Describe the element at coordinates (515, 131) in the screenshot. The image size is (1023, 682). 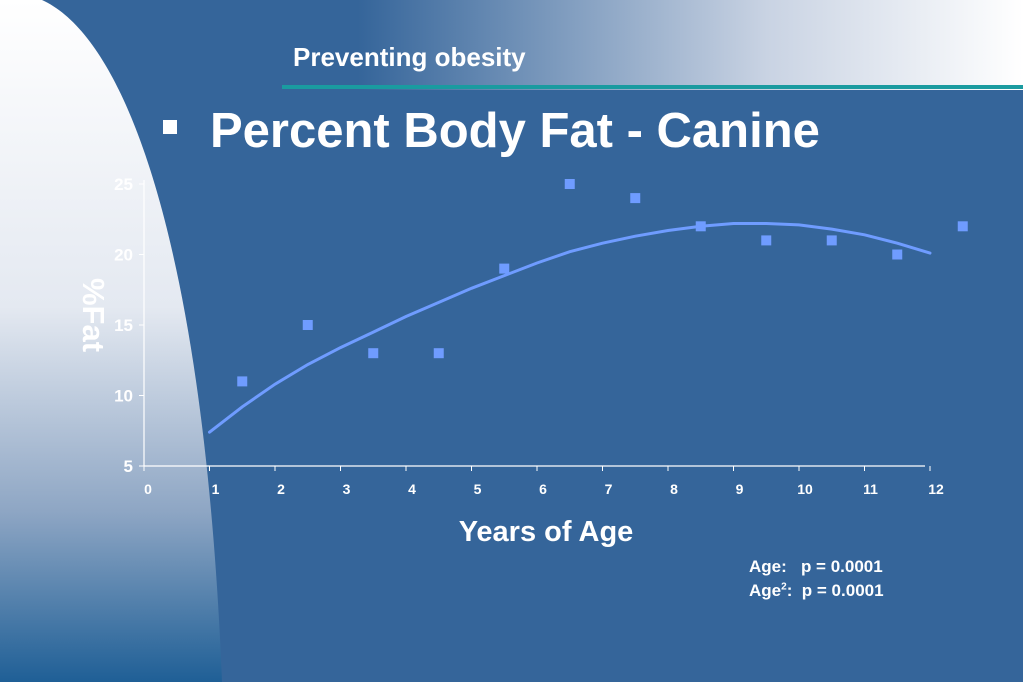
I see `chart-title: Percent Body Fat - Canine` at that location.